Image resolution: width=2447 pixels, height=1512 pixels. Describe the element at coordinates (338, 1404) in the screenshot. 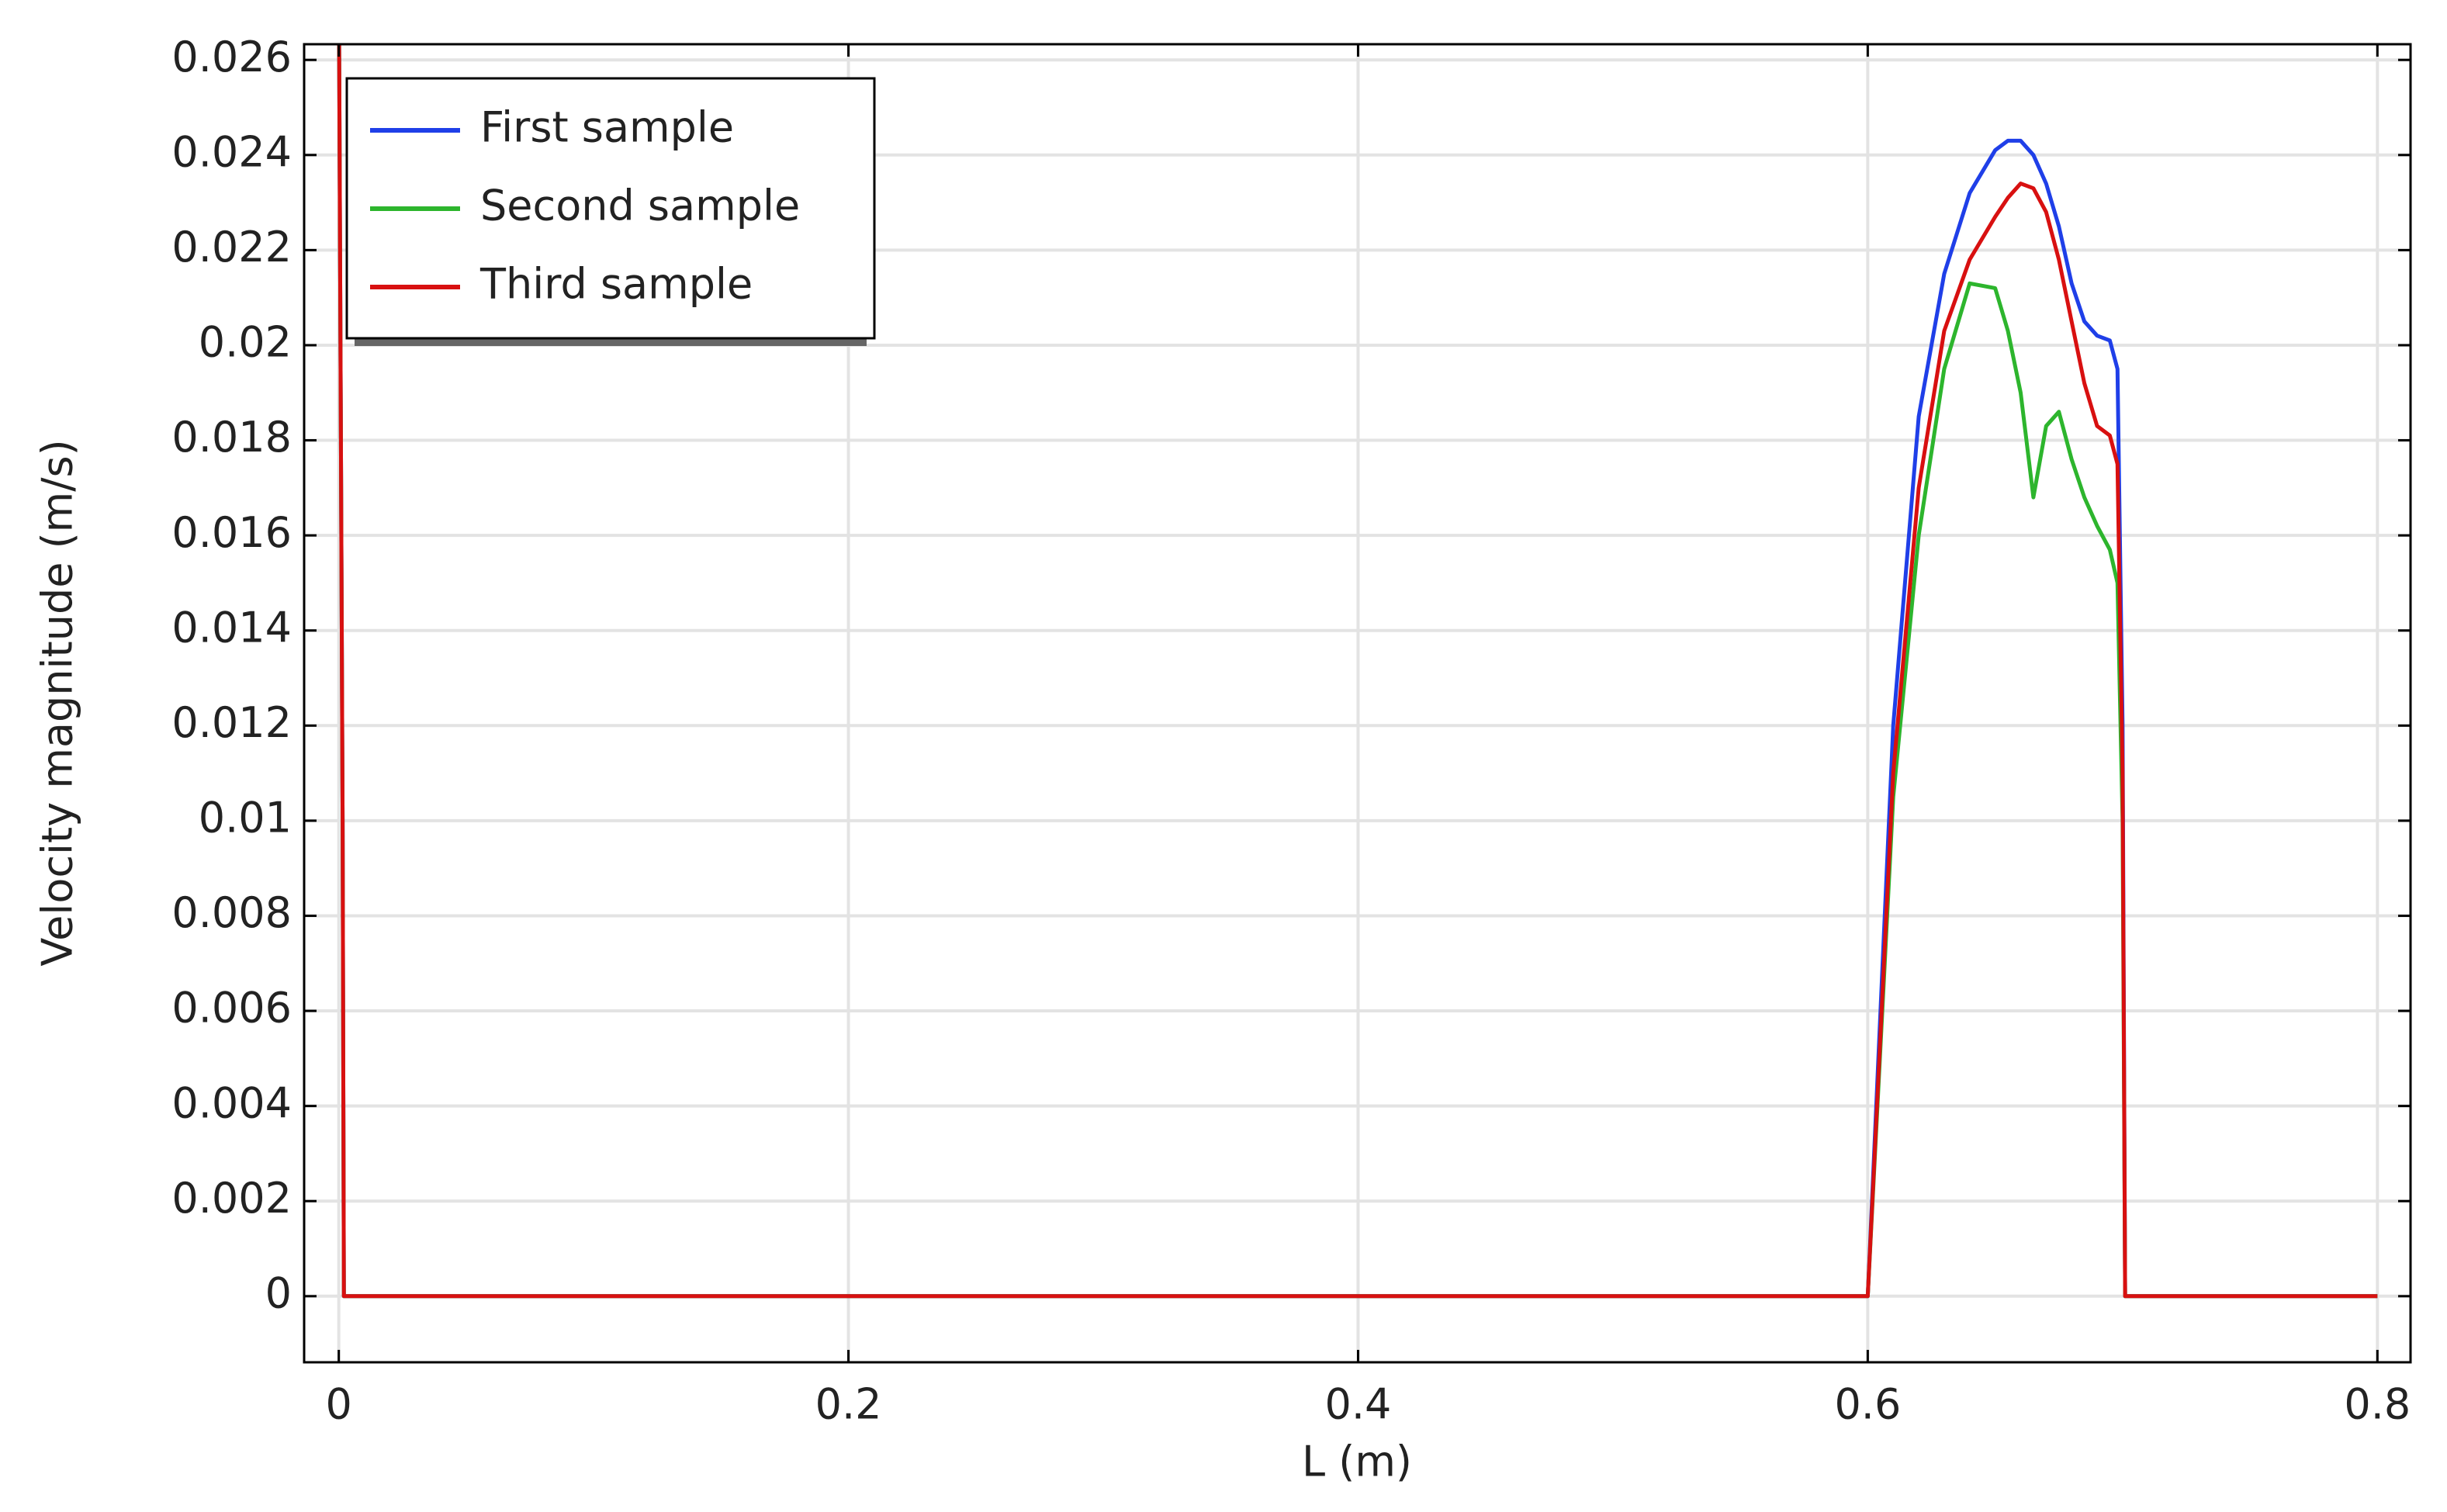

I see `x-tick-label: 0` at that location.